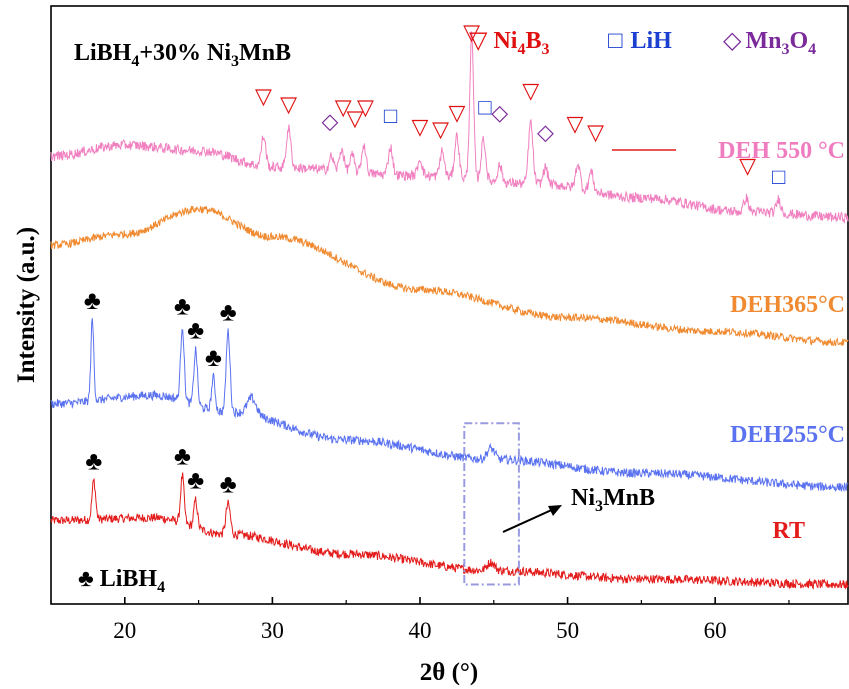 The image size is (849, 689). I want to click on peak-marker-3-2: ◇, so click(329, 120).